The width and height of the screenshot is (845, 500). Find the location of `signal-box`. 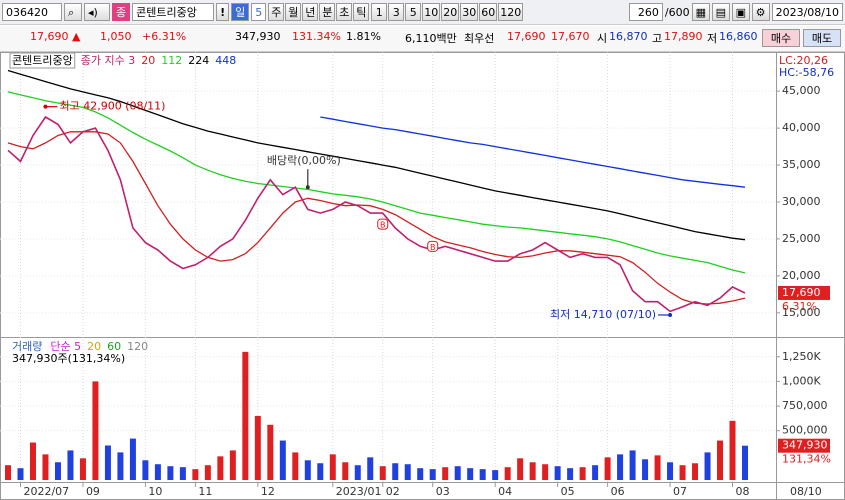

signal-box is located at coordinates (383, 224).